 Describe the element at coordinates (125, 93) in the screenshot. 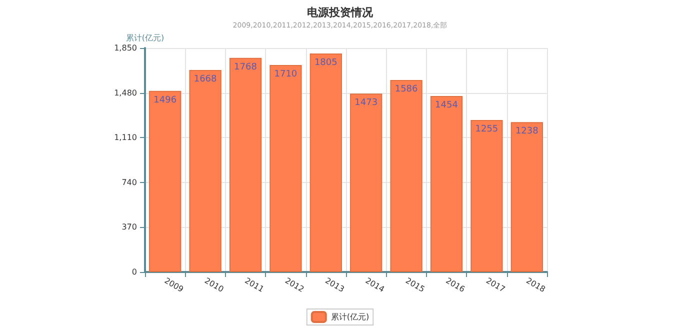

I see `y-tick-label: 1,480` at that location.